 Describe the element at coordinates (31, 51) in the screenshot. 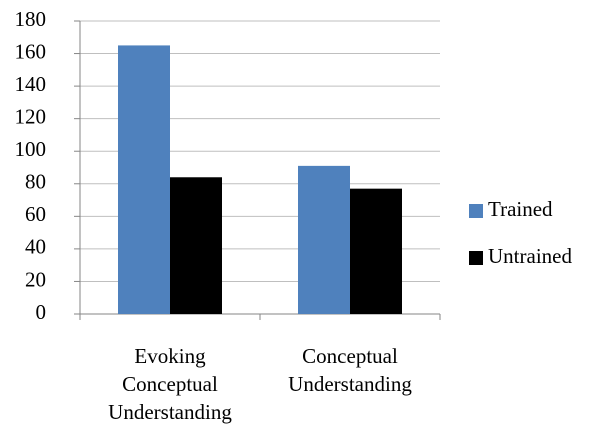

I see `y-tick-label: 160` at that location.